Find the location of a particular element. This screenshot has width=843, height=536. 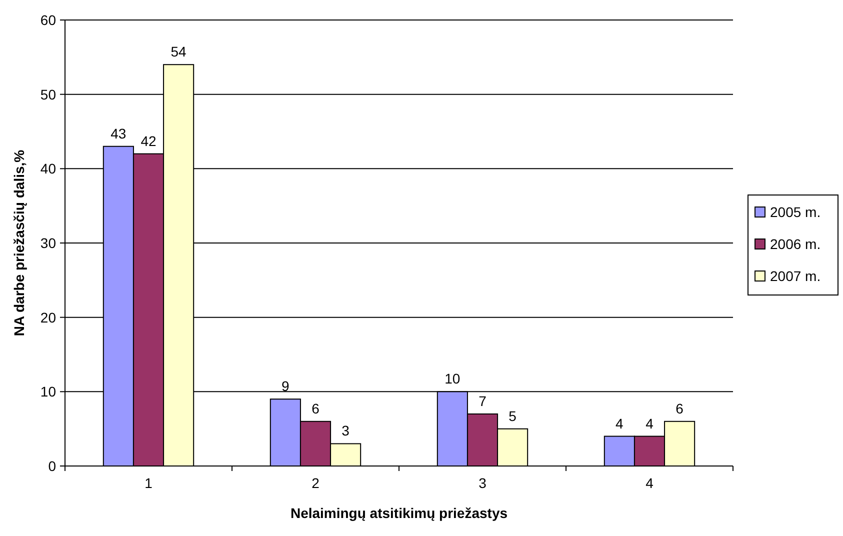

x-tick-label: 3 is located at coordinates (482, 483).